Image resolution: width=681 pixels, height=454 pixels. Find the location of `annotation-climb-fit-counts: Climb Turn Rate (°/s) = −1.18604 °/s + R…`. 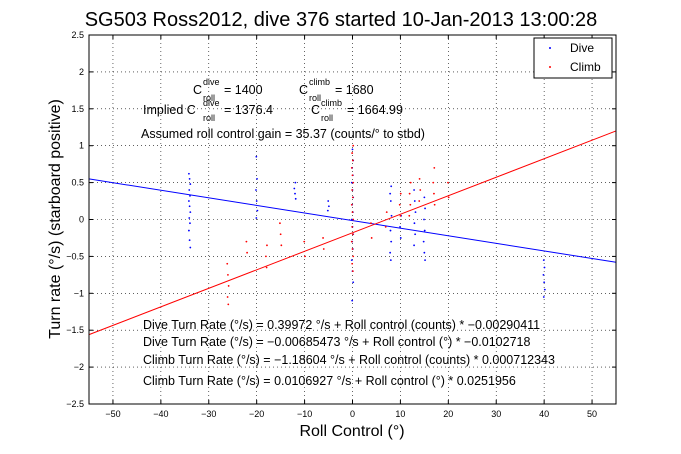

annotation-climb-fit-counts: Climb Turn Rate (°/s) = −1.18604 °/s + R… is located at coordinates (349, 360).